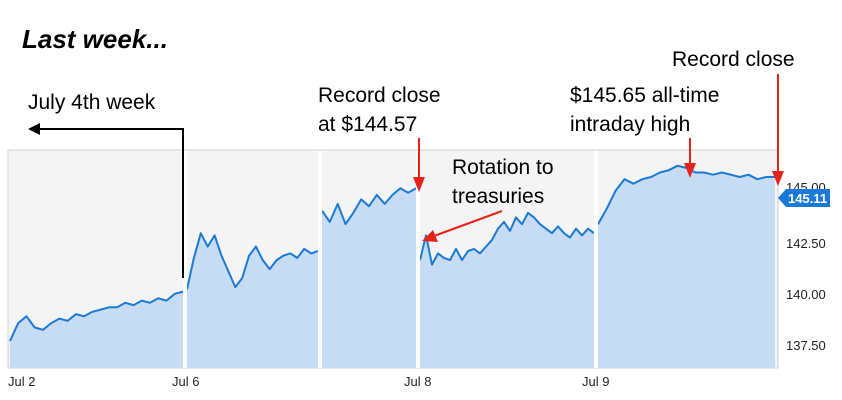  Describe the element at coordinates (806, 243) in the screenshot. I see `y-tick-142-50: 142.50` at that location.